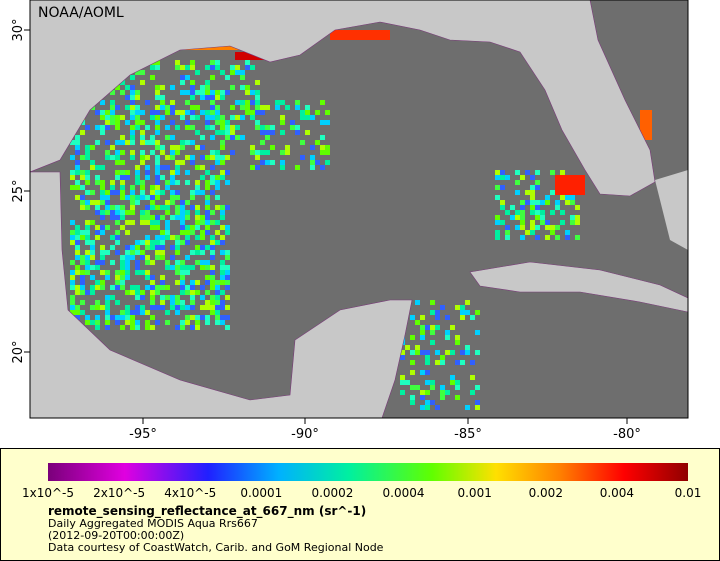 The image size is (720, 561). Describe the element at coordinates (474, 493) in the screenshot. I see `colorbar-tick-label: 0.001` at that location.